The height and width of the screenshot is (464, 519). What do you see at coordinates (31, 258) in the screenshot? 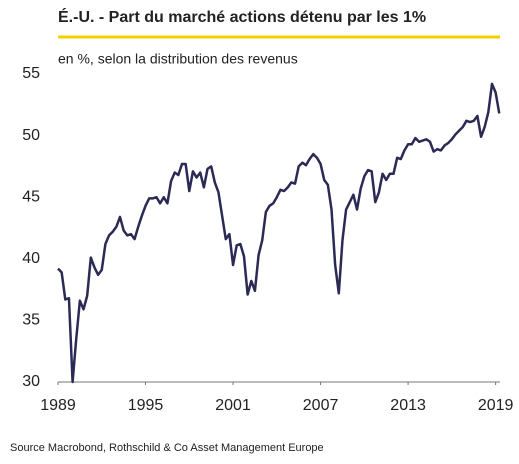
I see `y-tick-label: 40` at bounding box center [31, 258].